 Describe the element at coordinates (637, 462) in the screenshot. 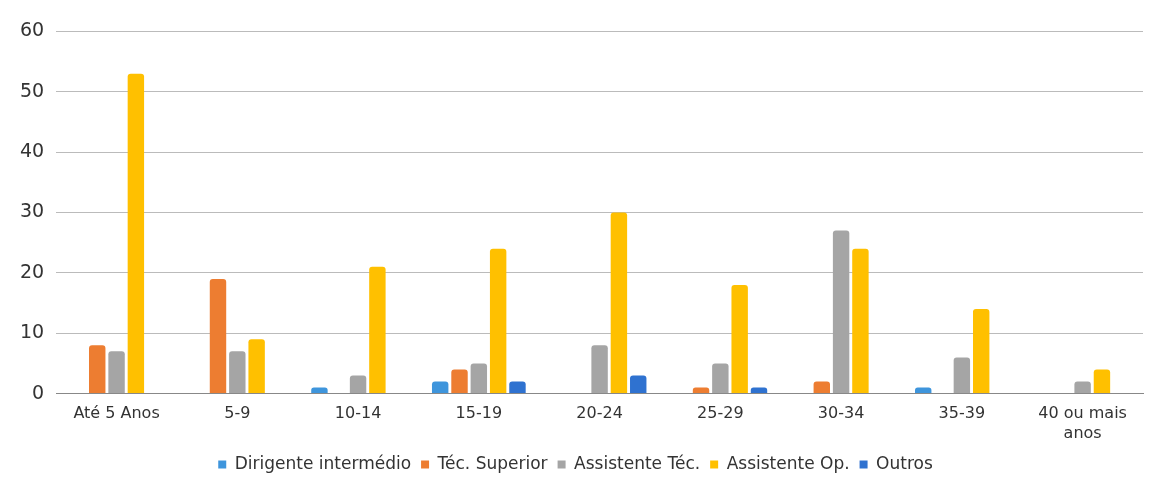

I see `legend-label: Assistente Téc.` at that location.